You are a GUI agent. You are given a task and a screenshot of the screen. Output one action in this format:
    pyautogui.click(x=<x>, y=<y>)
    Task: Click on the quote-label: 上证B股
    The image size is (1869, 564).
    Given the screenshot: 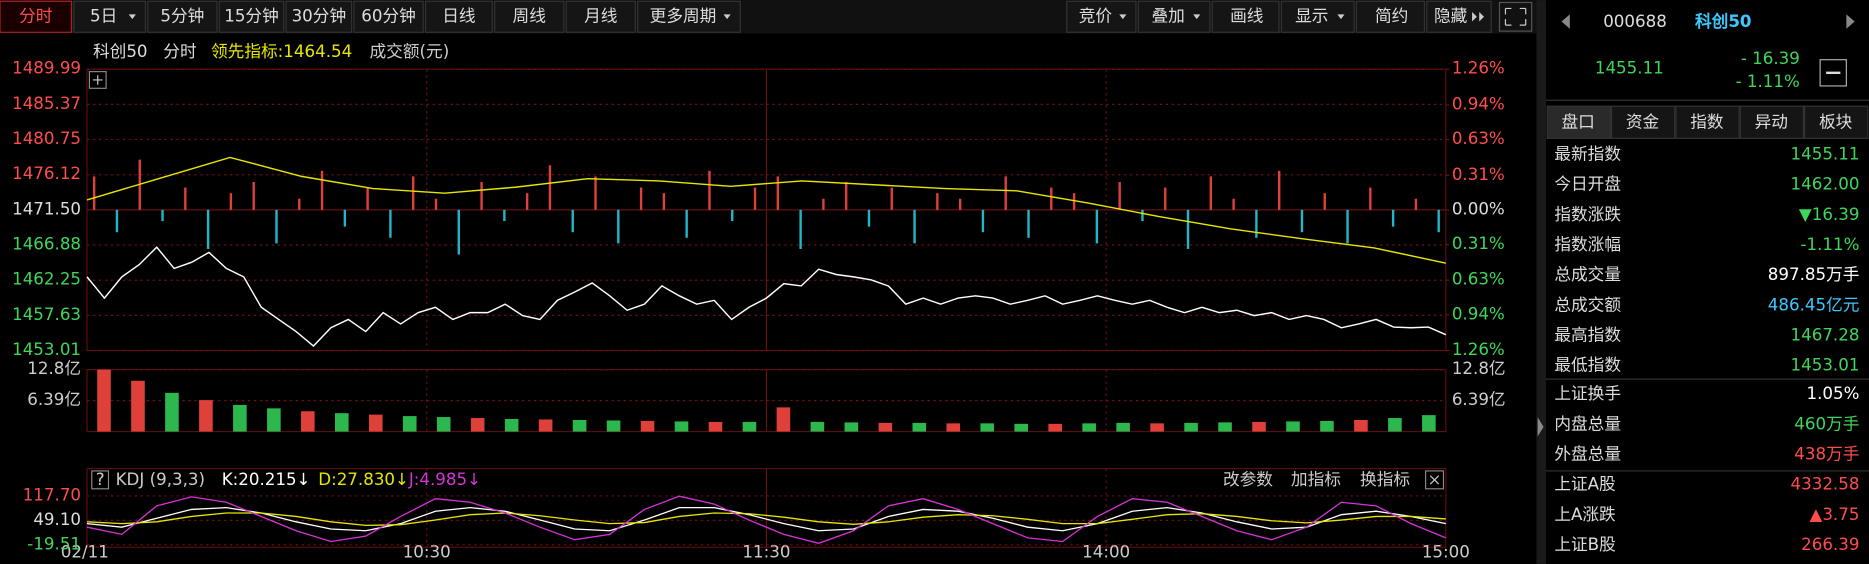 What is the action you would take?
    pyautogui.click(x=1585, y=544)
    